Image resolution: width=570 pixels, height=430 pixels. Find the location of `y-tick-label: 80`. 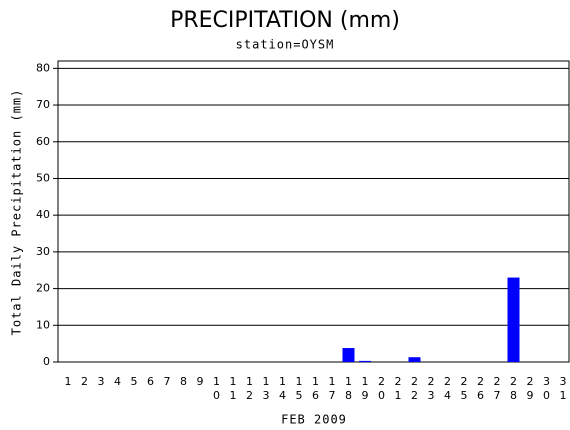

y-tick-label: 80 is located at coordinates (43, 67).